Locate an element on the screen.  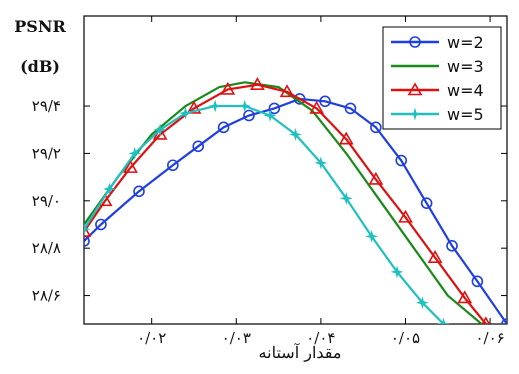
x-tick-label: ۰/۰۶ is located at coordinates (489, 338).